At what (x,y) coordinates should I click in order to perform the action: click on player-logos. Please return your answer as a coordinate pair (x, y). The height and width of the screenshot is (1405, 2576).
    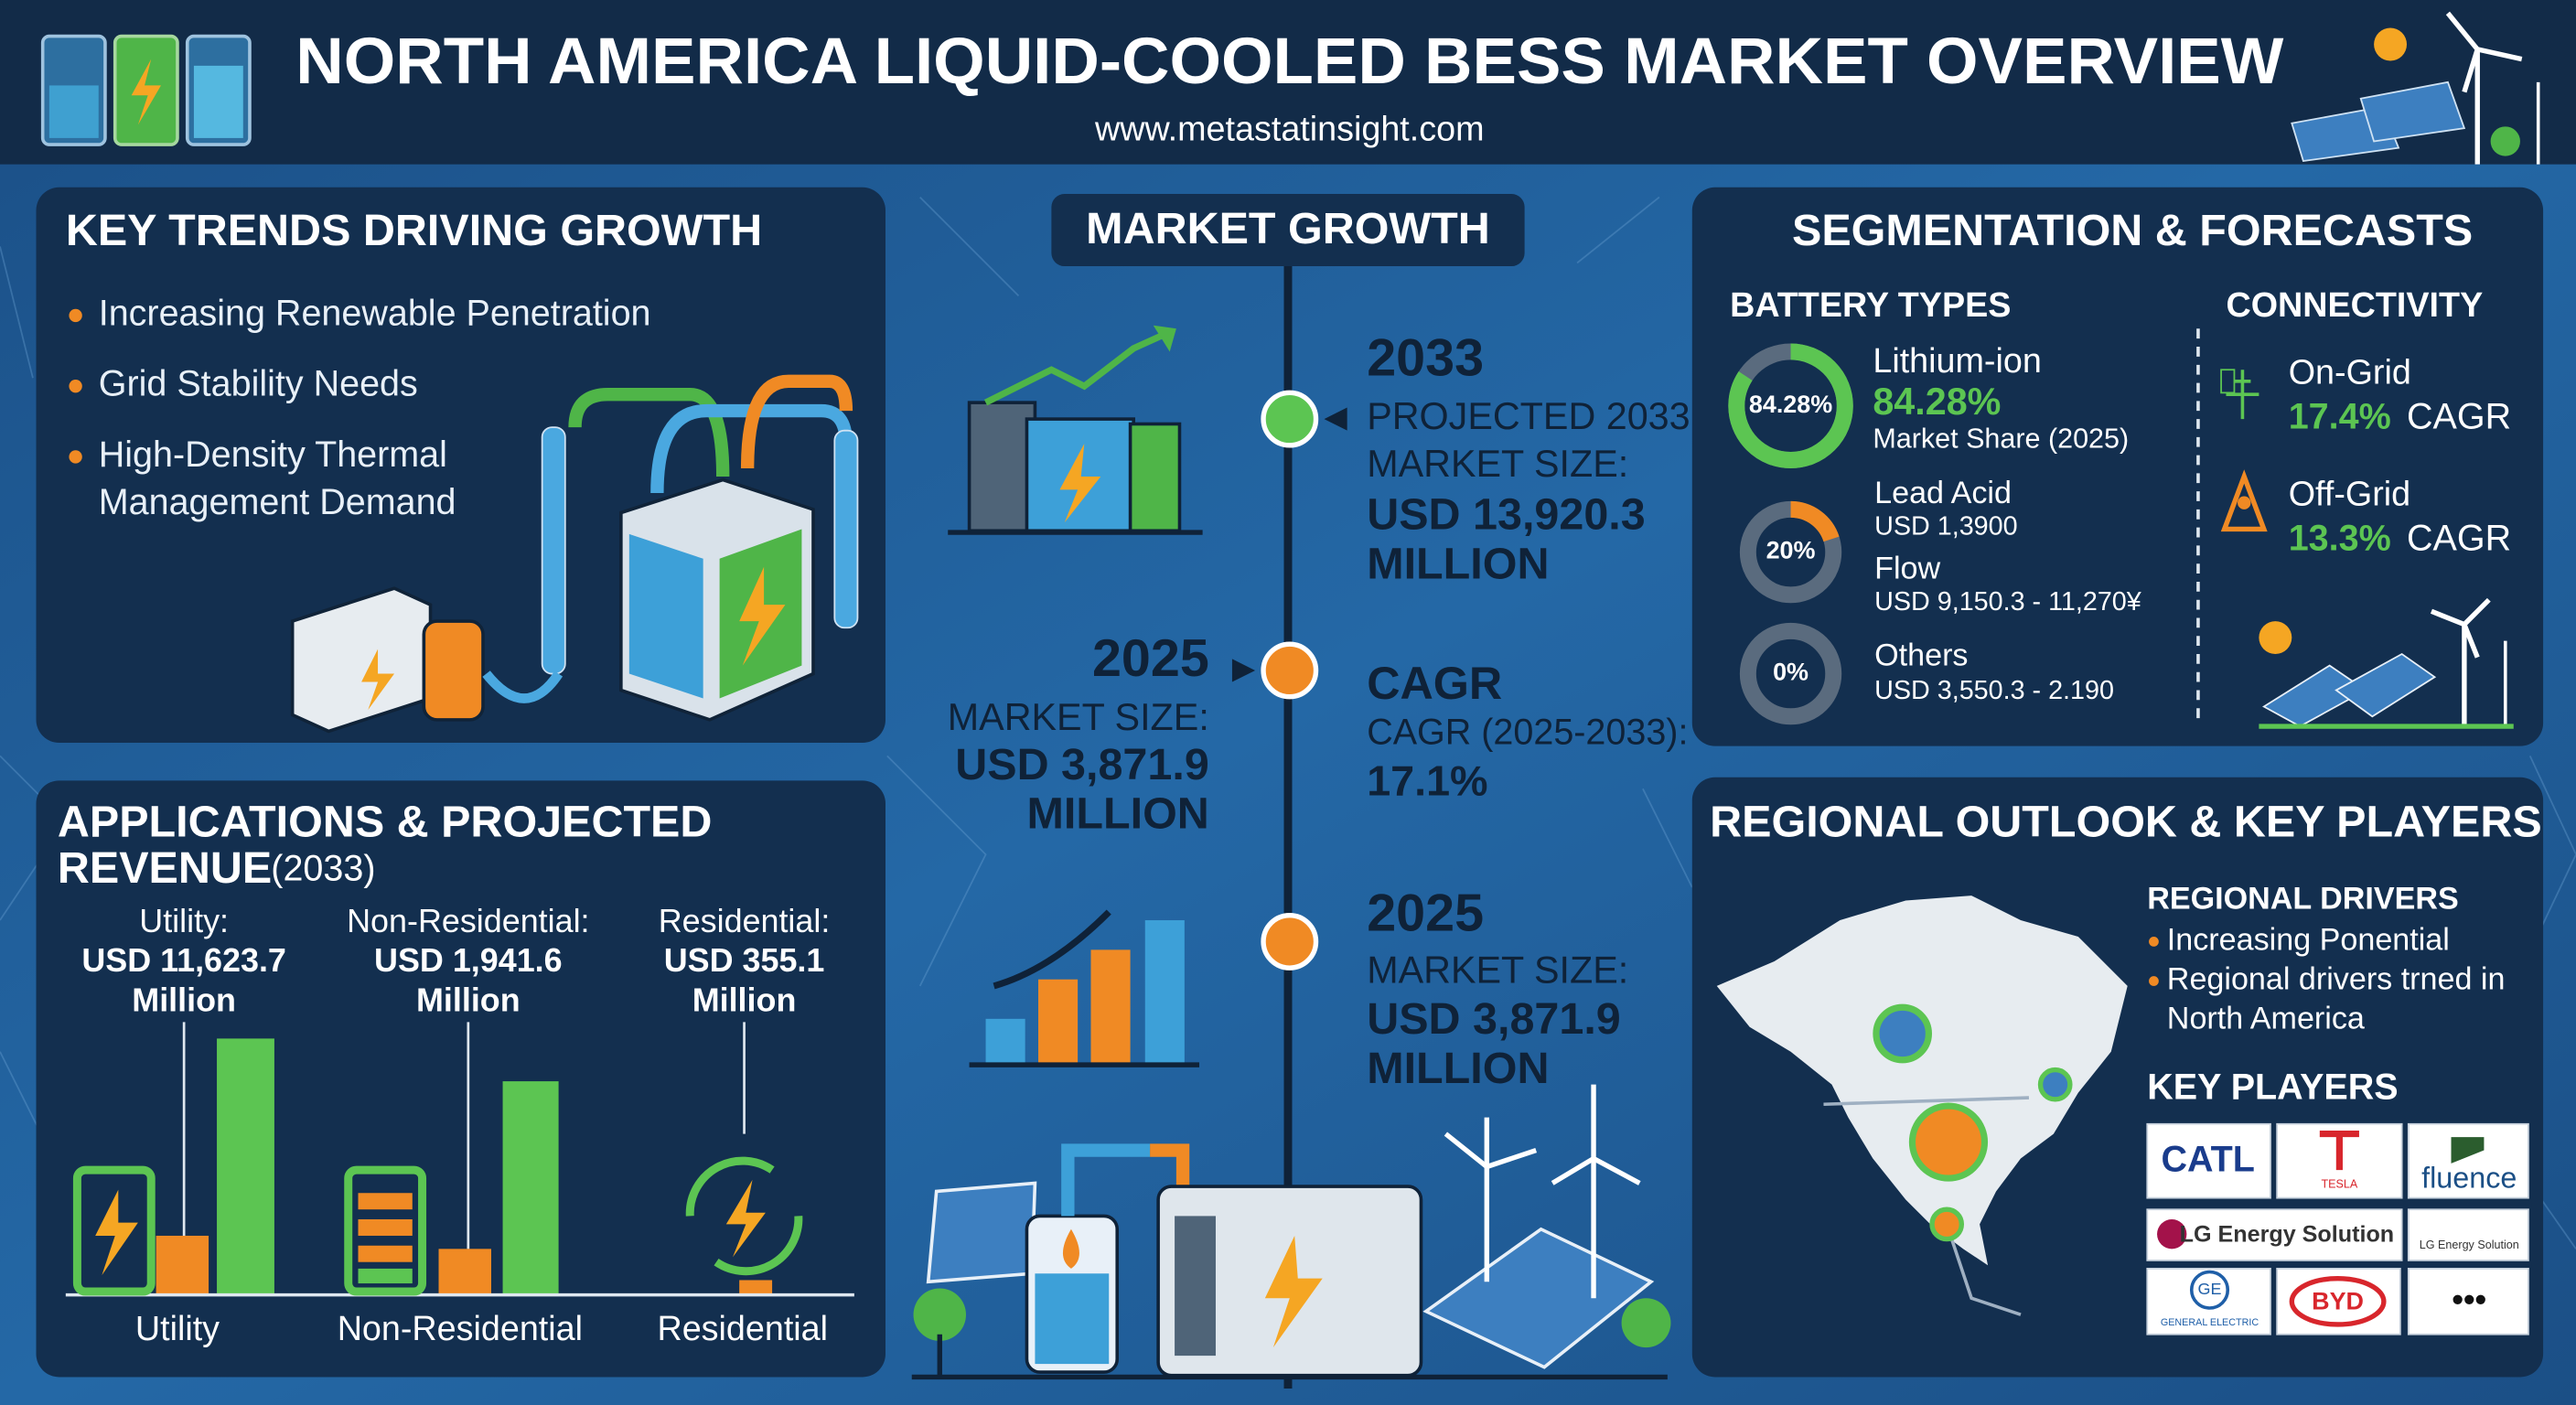
    Looking at the image, I should click on (2338, 1228).